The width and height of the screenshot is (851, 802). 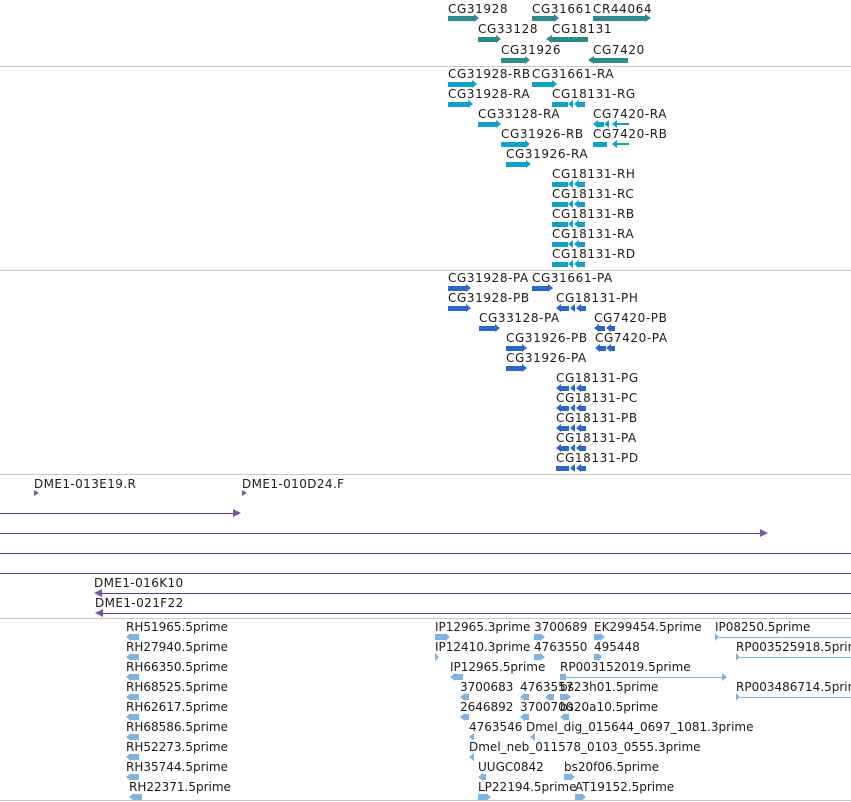 I want to click on est-label: RP003525918.5prime, so click(x=793, y=647).